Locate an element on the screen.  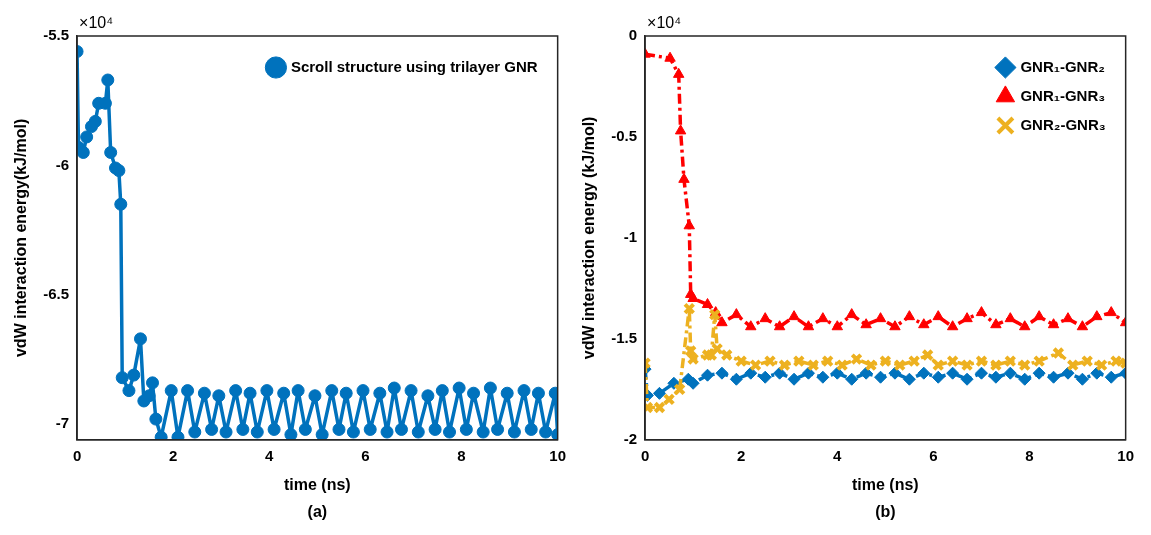
y-axis-title: vdW interaction energy (kJ/mol) is located at coordinates (589, 238).